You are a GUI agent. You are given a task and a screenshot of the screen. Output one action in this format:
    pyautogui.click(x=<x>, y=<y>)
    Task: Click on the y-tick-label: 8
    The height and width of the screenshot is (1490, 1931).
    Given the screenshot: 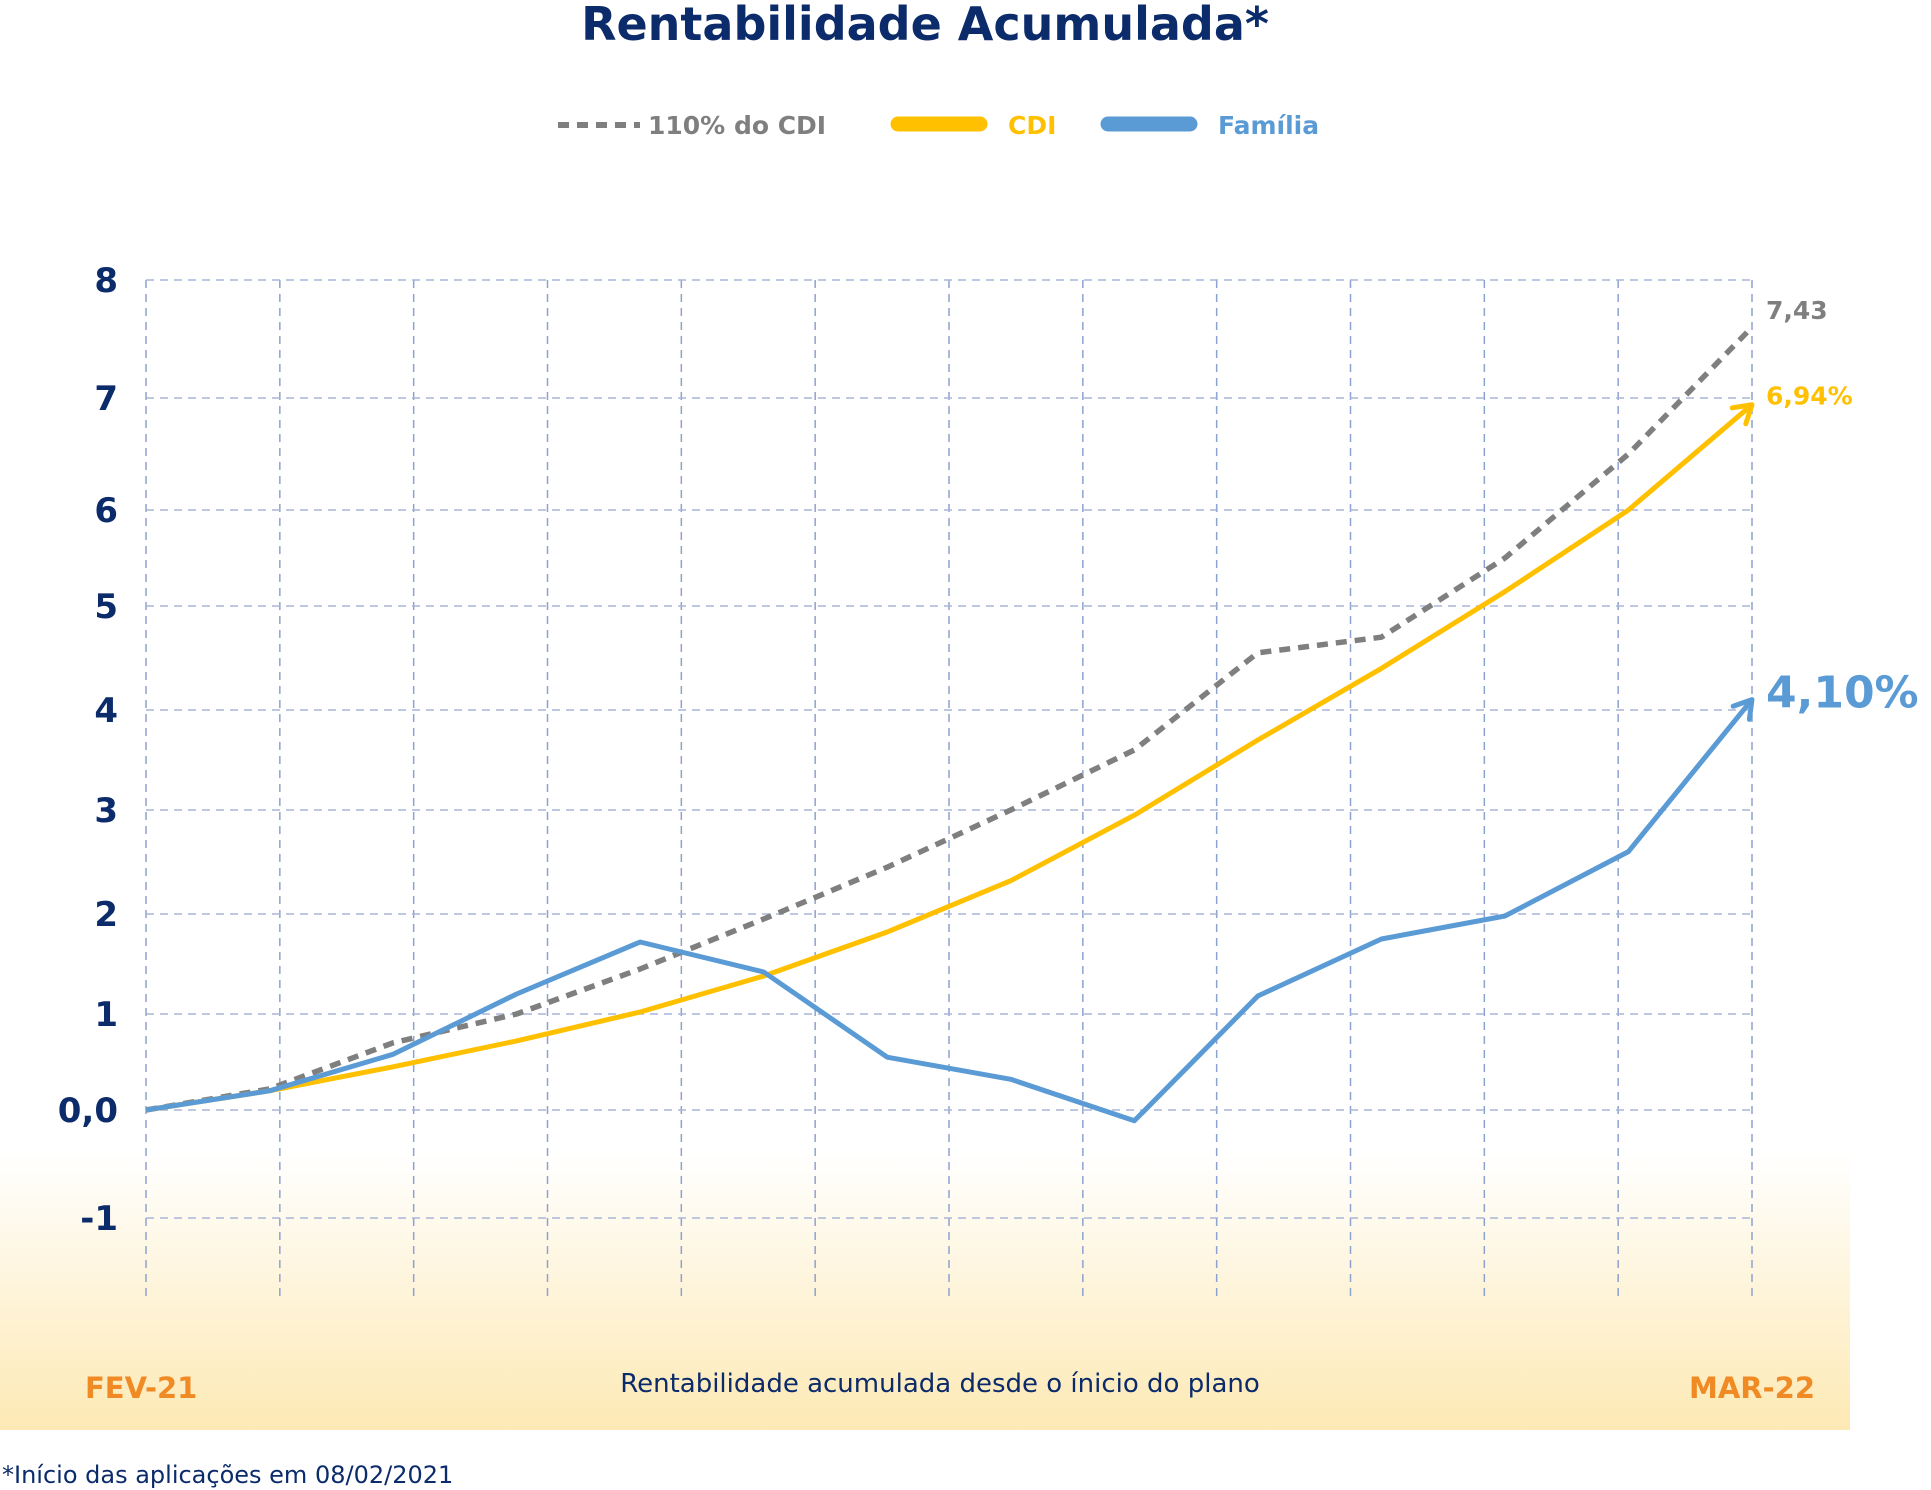 What is the action you would take?
    pyautogui.click(x=106, y=281)
    